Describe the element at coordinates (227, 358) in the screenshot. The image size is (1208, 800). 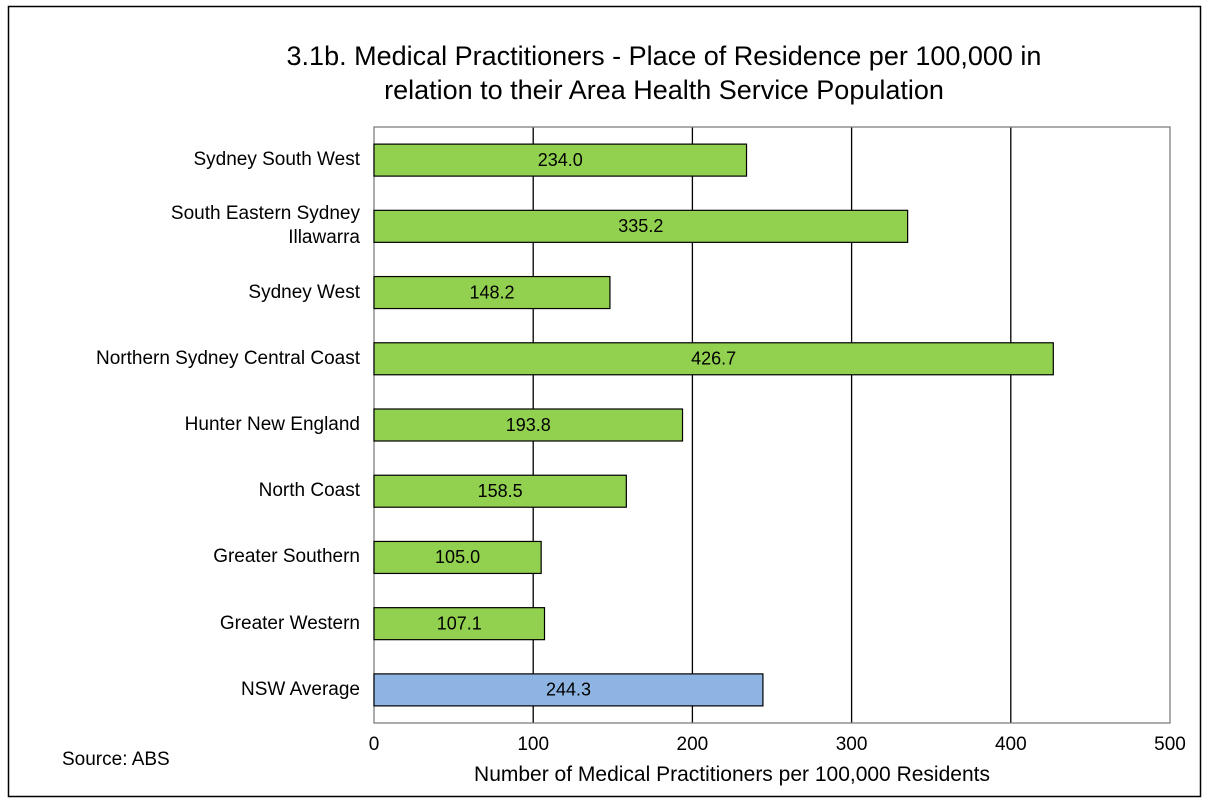
I see `y-tick-label: Northern Sydney Central Coast` at that location.